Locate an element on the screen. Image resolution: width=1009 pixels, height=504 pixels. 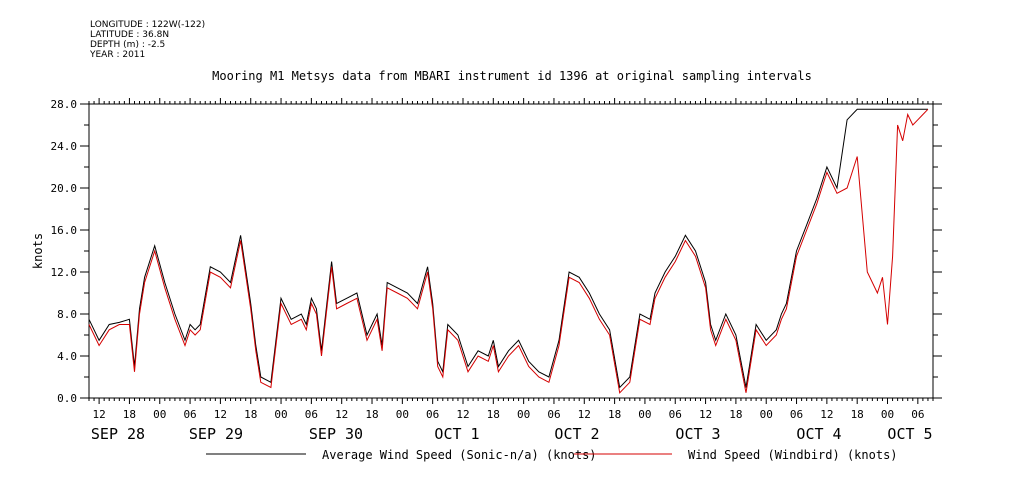
legend-label-average: Average Wind Speed (Sonic-n/a) (knots) is located at coordinates (459, 455).